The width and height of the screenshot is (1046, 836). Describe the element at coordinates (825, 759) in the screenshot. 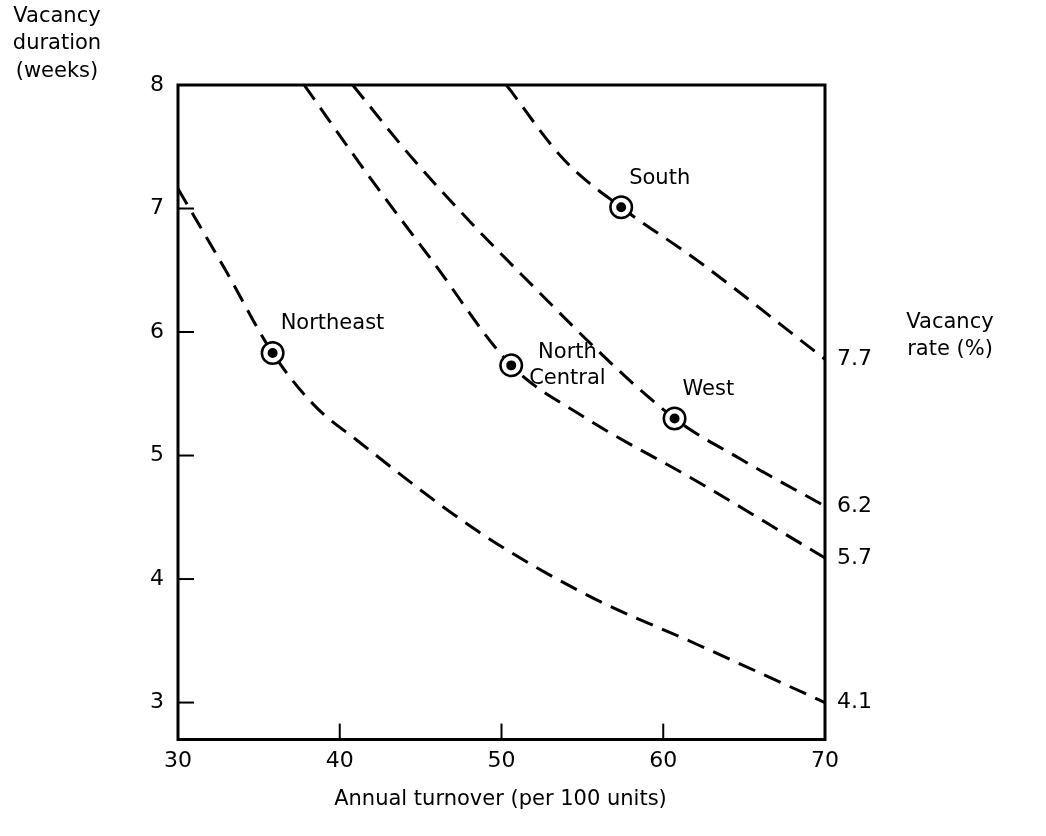

I see `x-tick-label: 70` at that location.